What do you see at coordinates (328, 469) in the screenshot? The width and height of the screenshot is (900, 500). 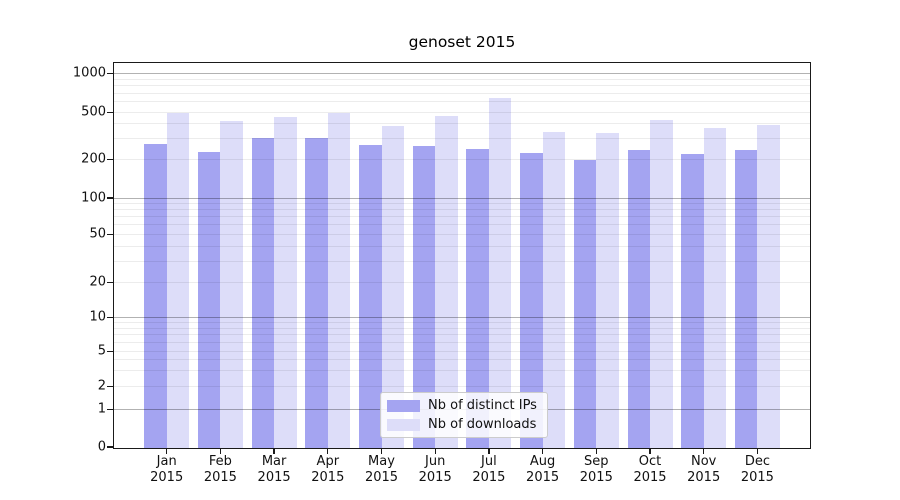 I see `x-tick-label: Apr 2015` at bounding box center [328, 469].